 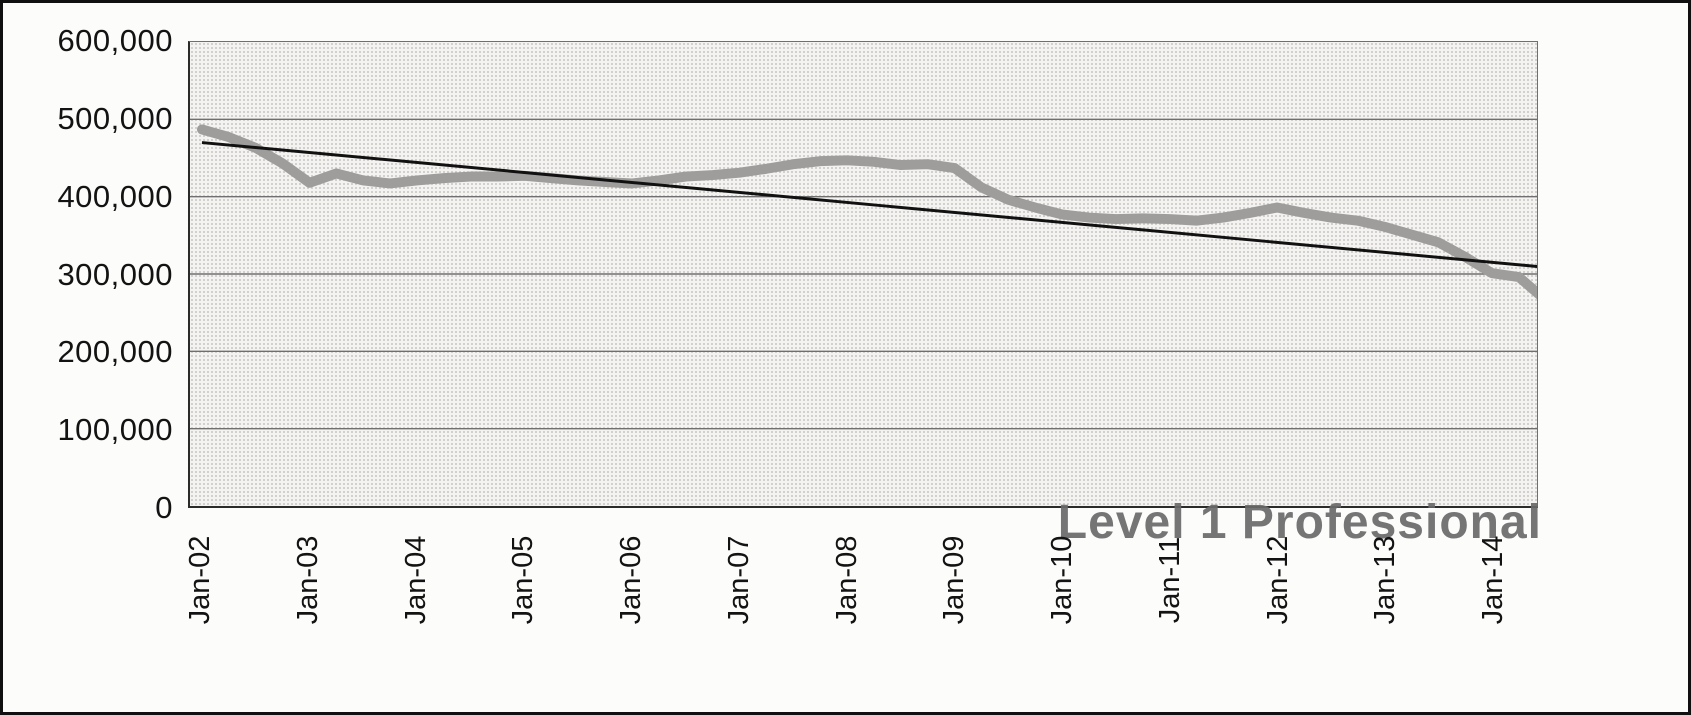 What do you see at coordinates (415, 580) in the screenshot?
I see `x-axis-tick-label: Jan-04` at bounding box center [415, 580].